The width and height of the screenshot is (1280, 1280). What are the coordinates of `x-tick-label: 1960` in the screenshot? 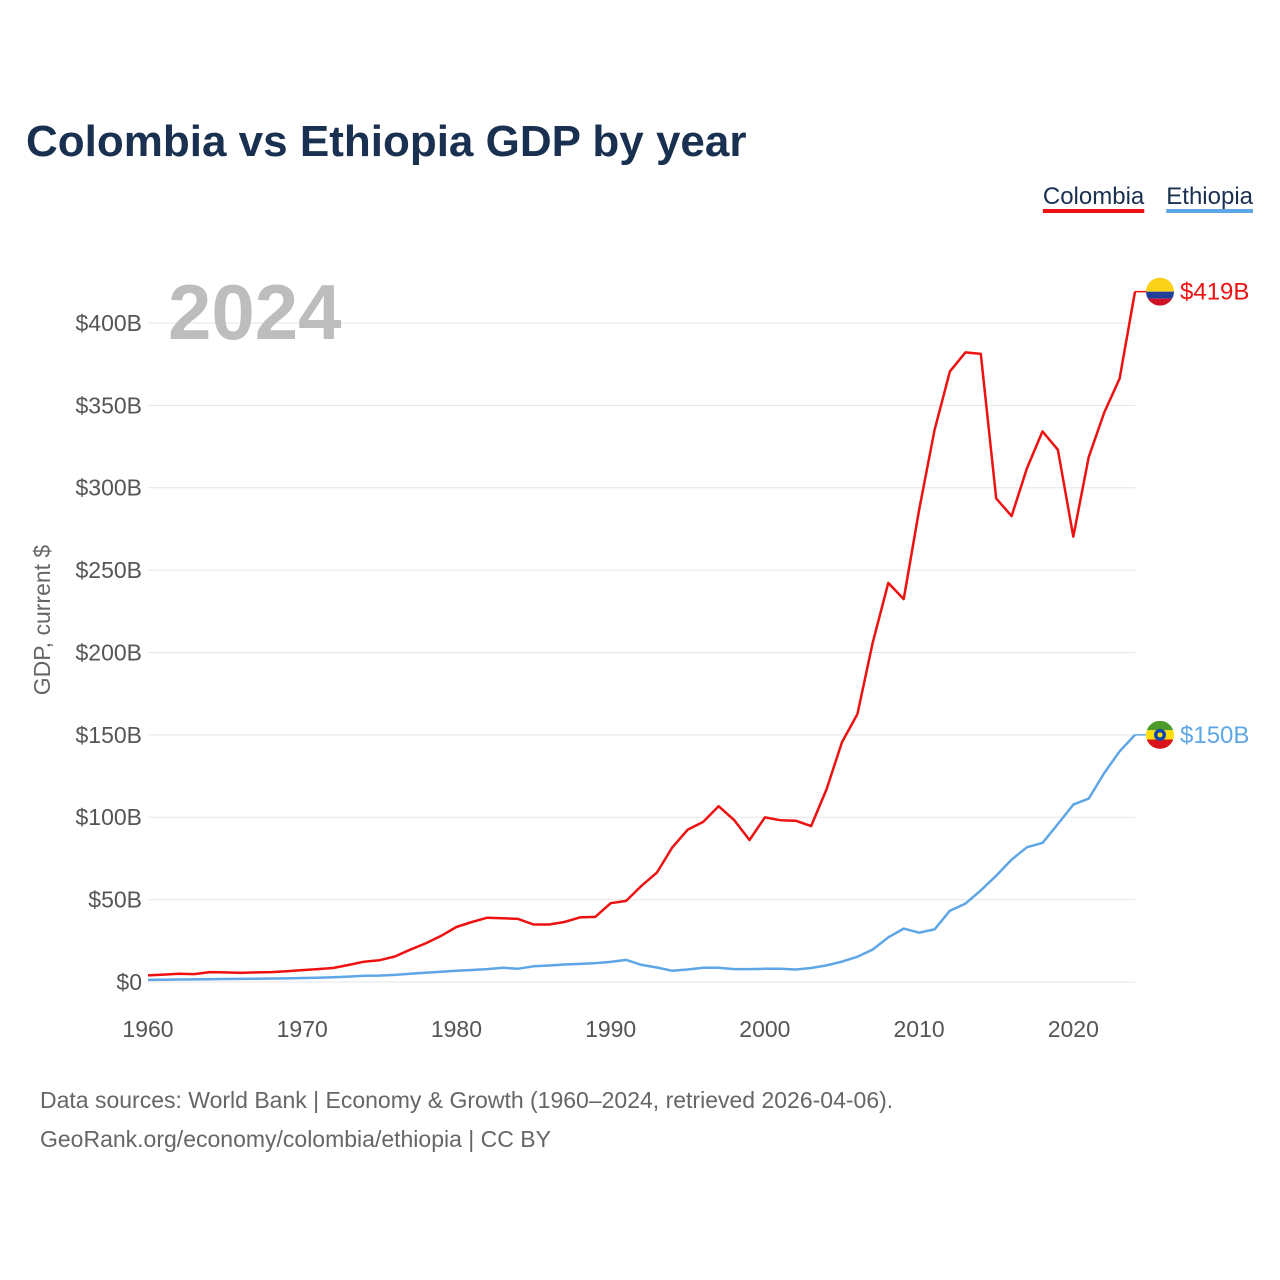 It's located at (147, 1029).